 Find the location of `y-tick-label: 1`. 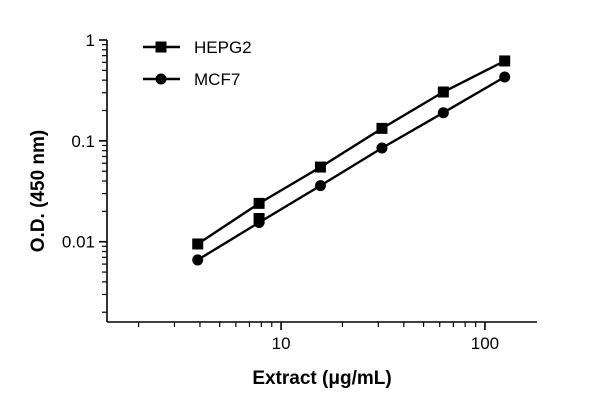

y-tick-label: 1 is located at coordinates (90, 40).